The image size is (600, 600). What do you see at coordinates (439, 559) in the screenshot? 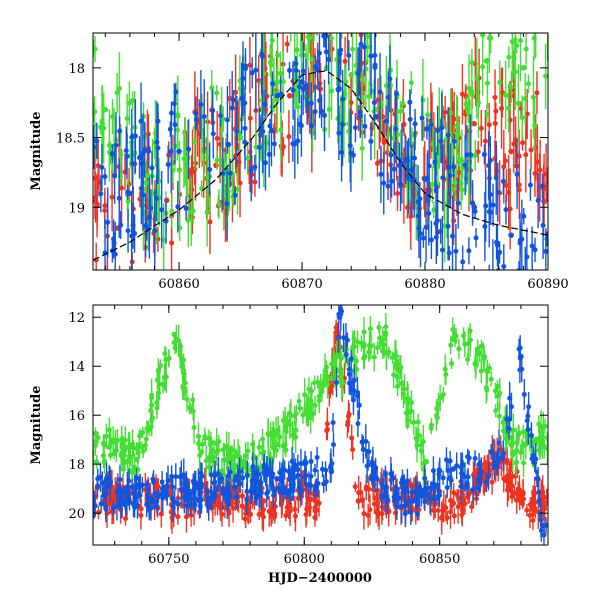
I see `x-tick-label: 60850` at bounding box center [439, 559].